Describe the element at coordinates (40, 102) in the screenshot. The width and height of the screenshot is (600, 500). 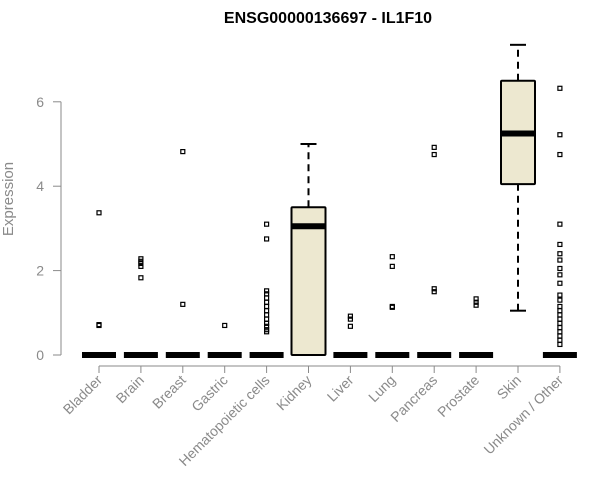
I see `y-tick-label: 6` at that location.